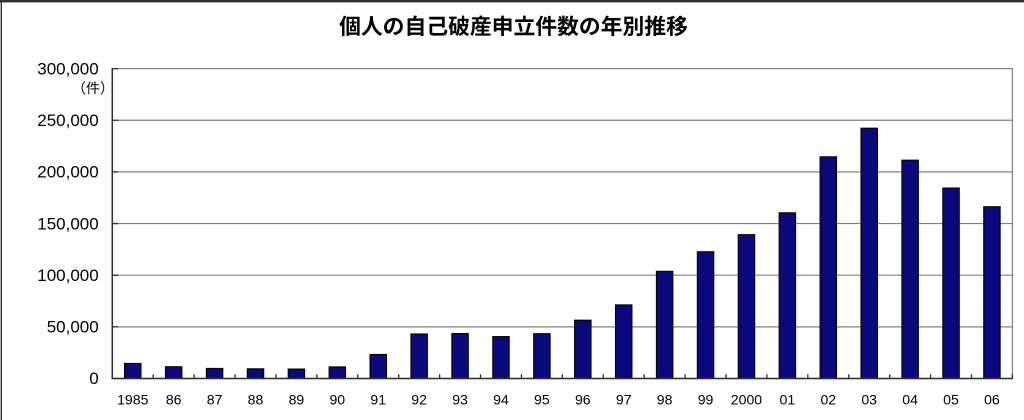  What do you see at coordinates (73, 327) in the screenshot?
I see `svg-text: 50,000` at bounding box center [73, 327].